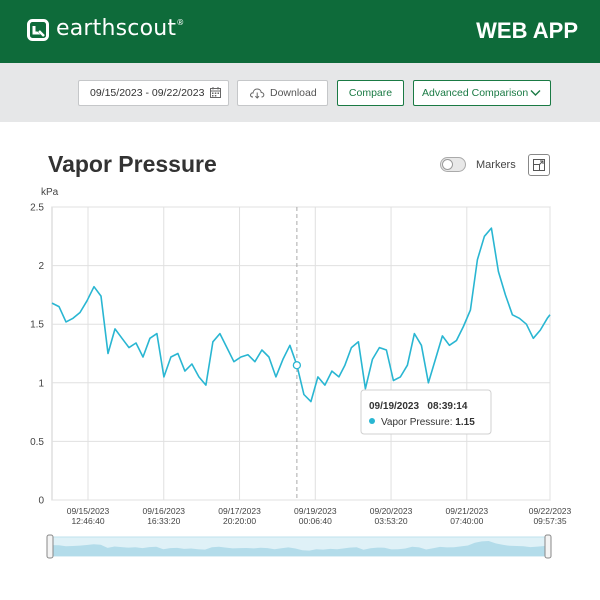 The height and width of the screenshot is (600, 600). Describe the element at coordinates (37, 442) in the screenshot. I see `y-tick-label: 0.5` at that location.